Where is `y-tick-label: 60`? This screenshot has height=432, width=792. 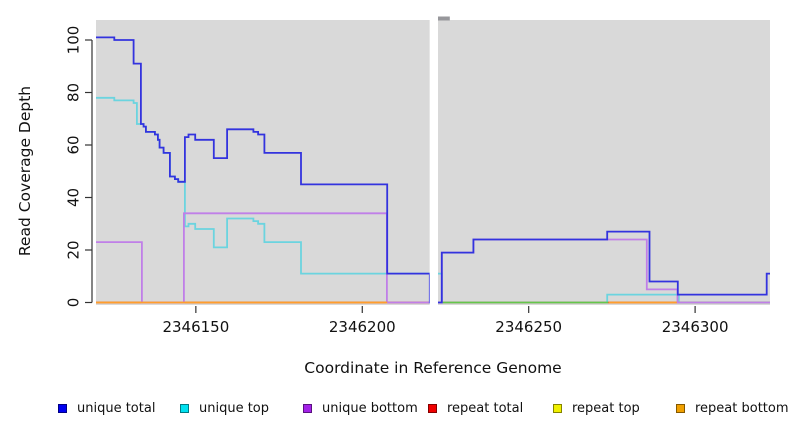 y-tick-label: 60 is located at coordinates (74, 144).